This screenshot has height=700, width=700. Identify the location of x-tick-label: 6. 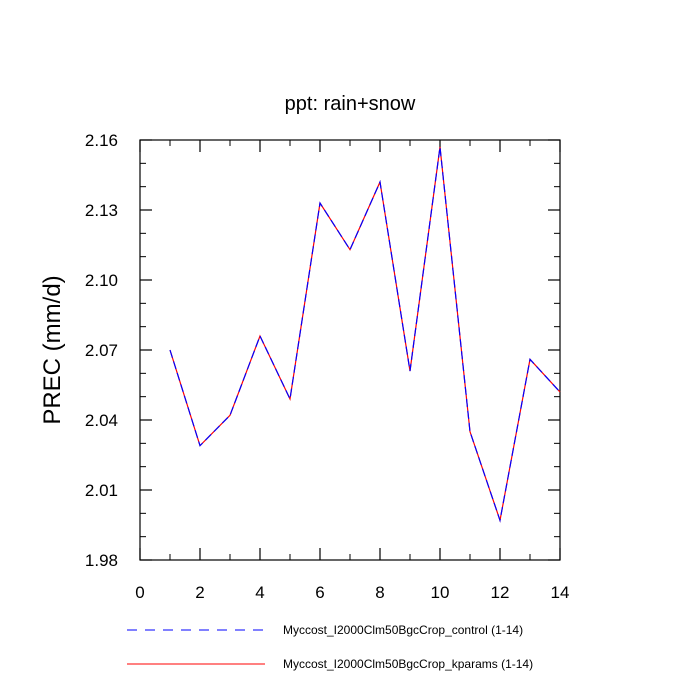
(319, 592).